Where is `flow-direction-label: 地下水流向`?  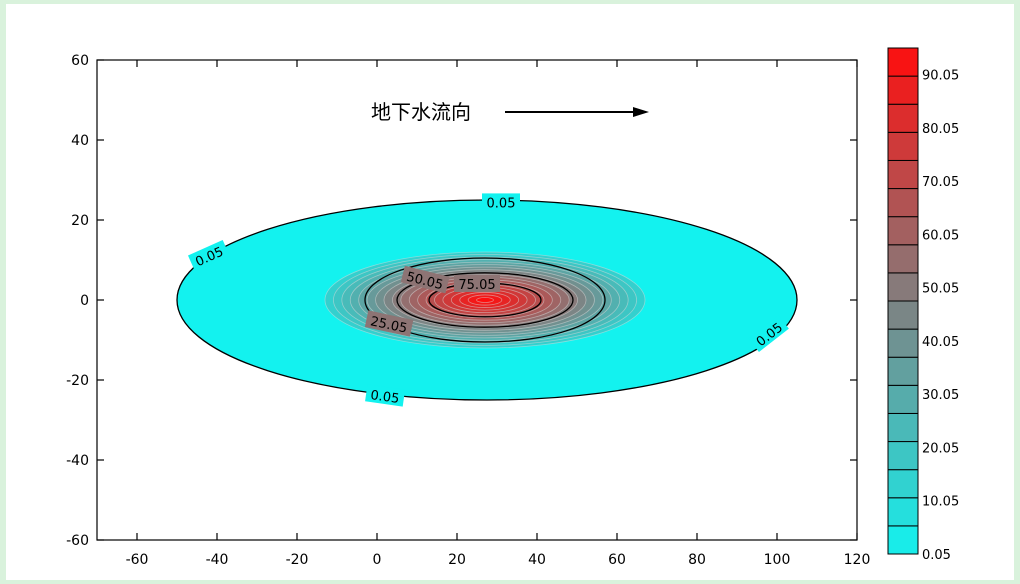 flow-direction-label: 地下水流向 is located at coordinates (421, 112).